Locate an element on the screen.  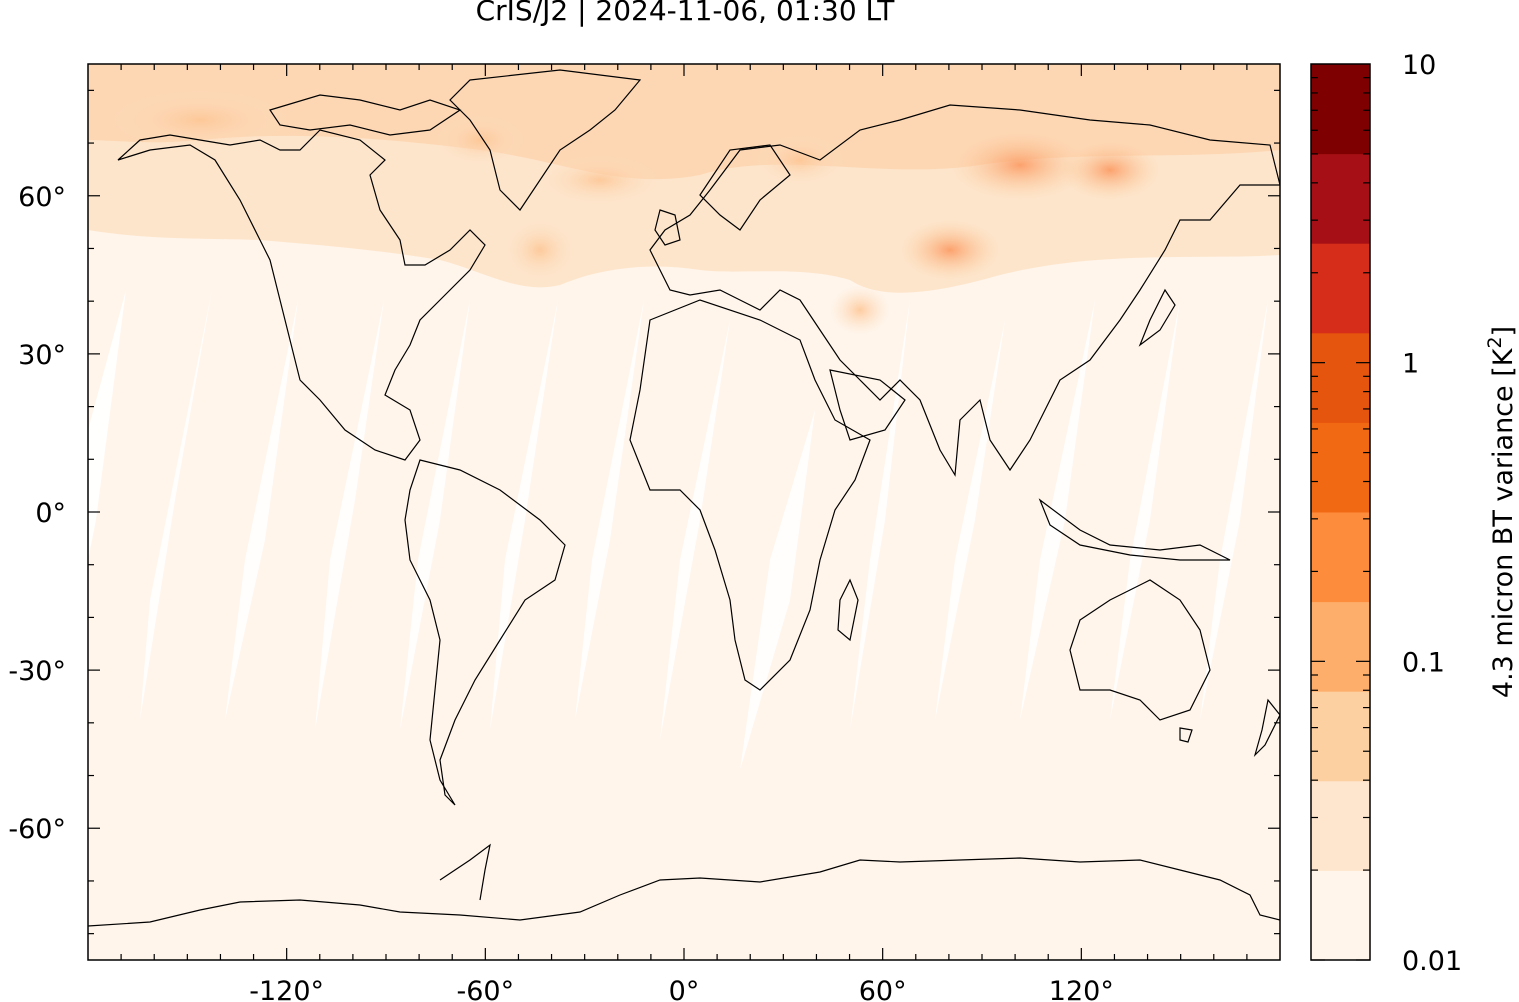
colorbar-tick-labels: 10 1 0.1 0.01 is located at coordinates (1432, 513).